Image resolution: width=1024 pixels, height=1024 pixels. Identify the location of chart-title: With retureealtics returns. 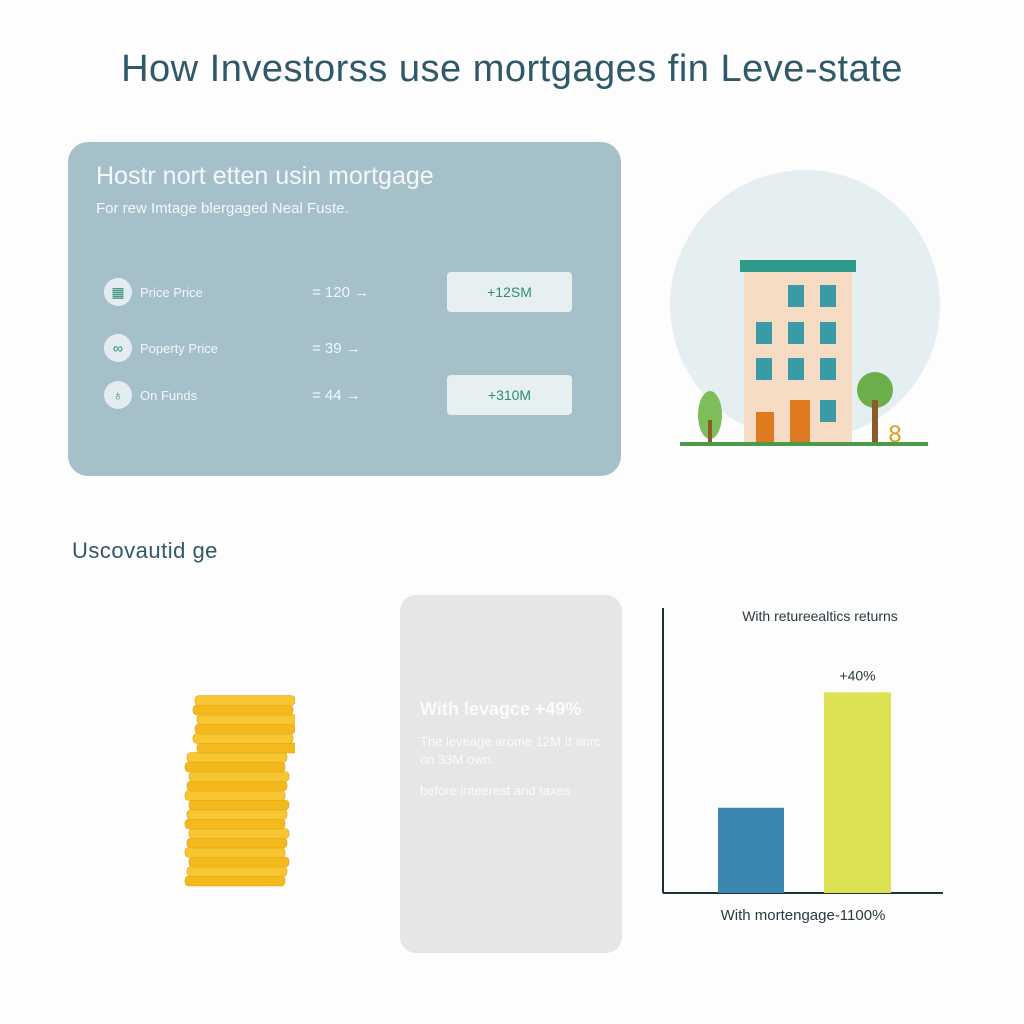
(820, 616).